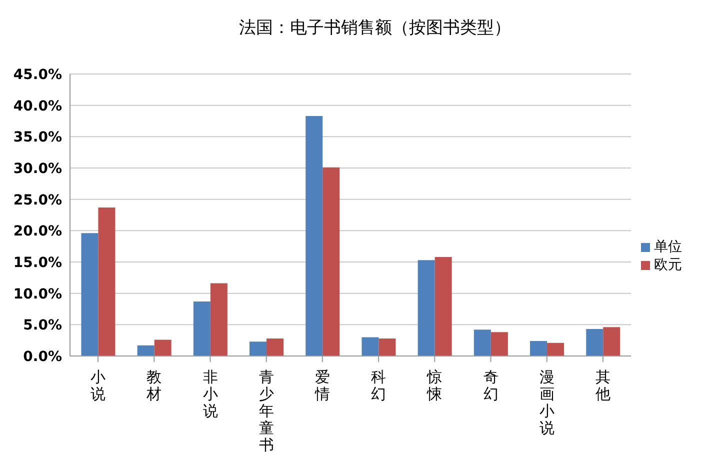 This screenshot has height=463, width=710. Describe the element at coordinates (434, 385) in the screenshot. I see `x-tick-label: 惊悚` at that location.